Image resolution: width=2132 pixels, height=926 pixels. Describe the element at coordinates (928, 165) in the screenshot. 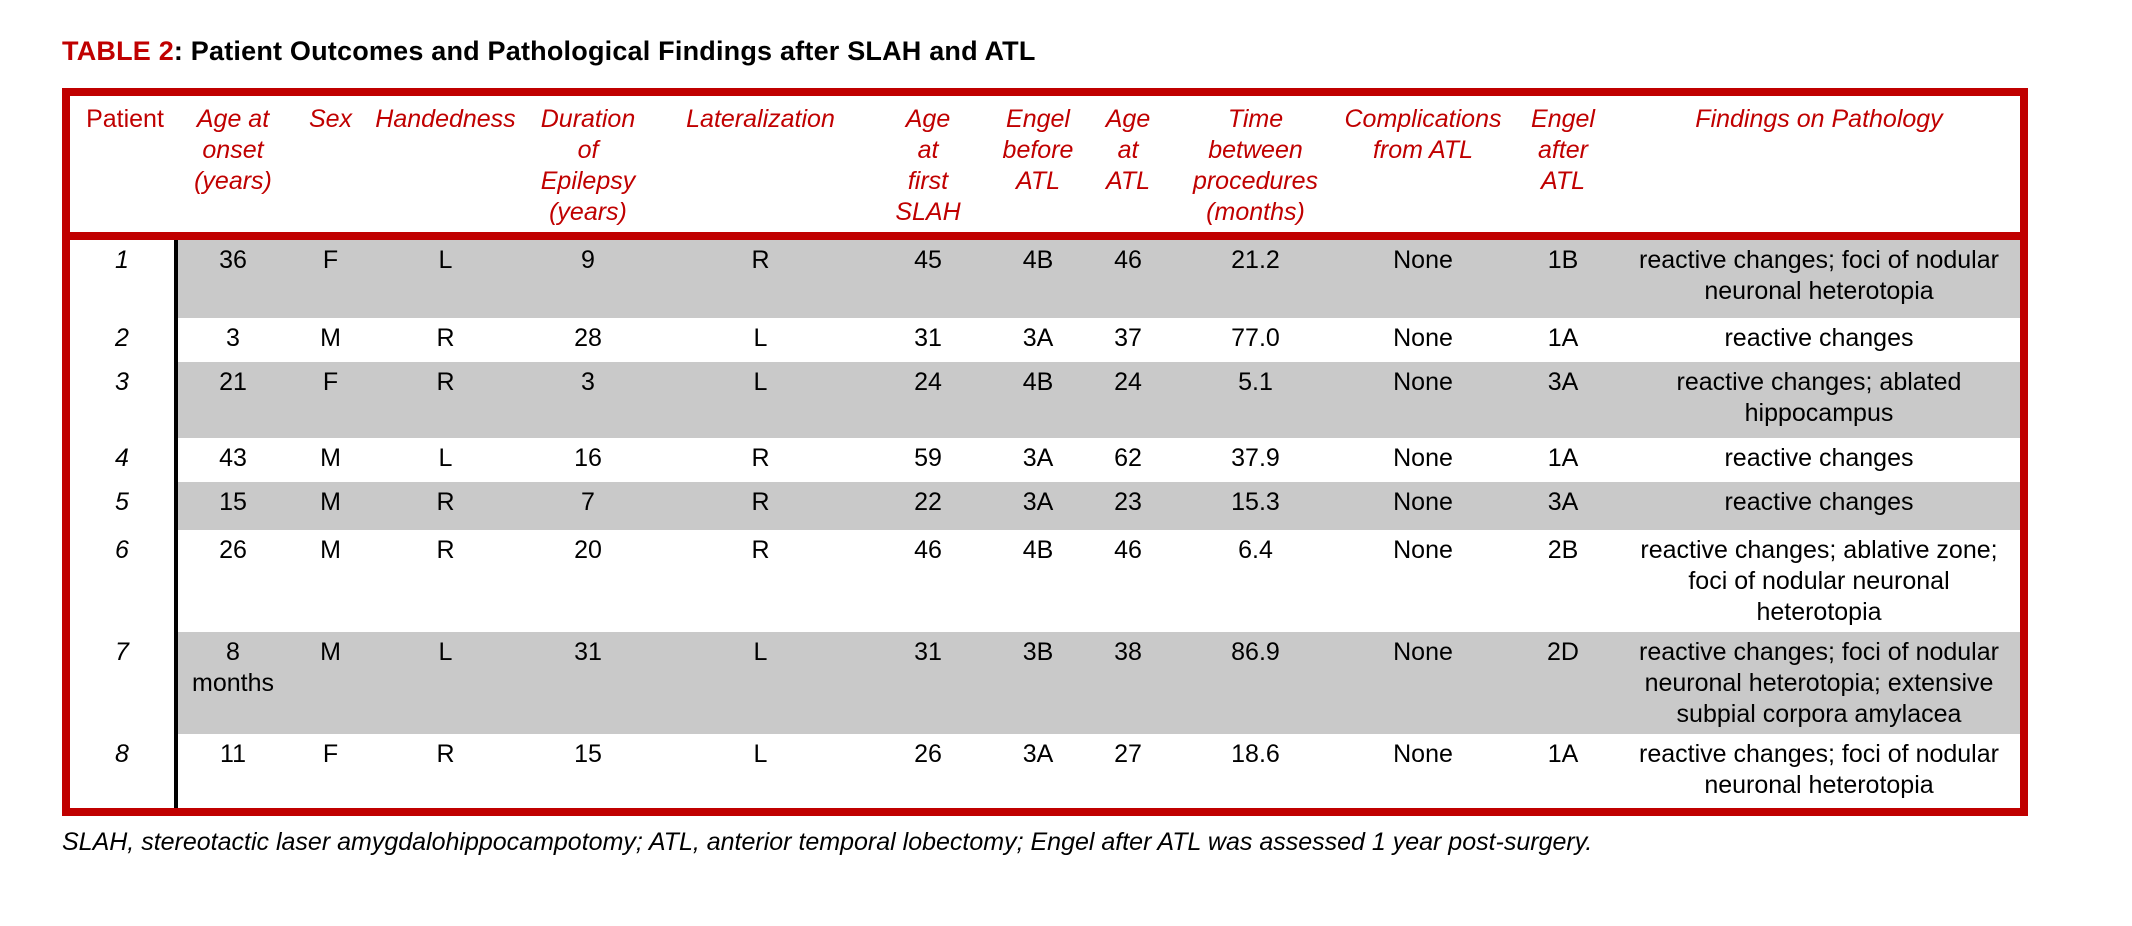

I see `column-header-age-at-first-slah: Age at first SLAH` at that location.